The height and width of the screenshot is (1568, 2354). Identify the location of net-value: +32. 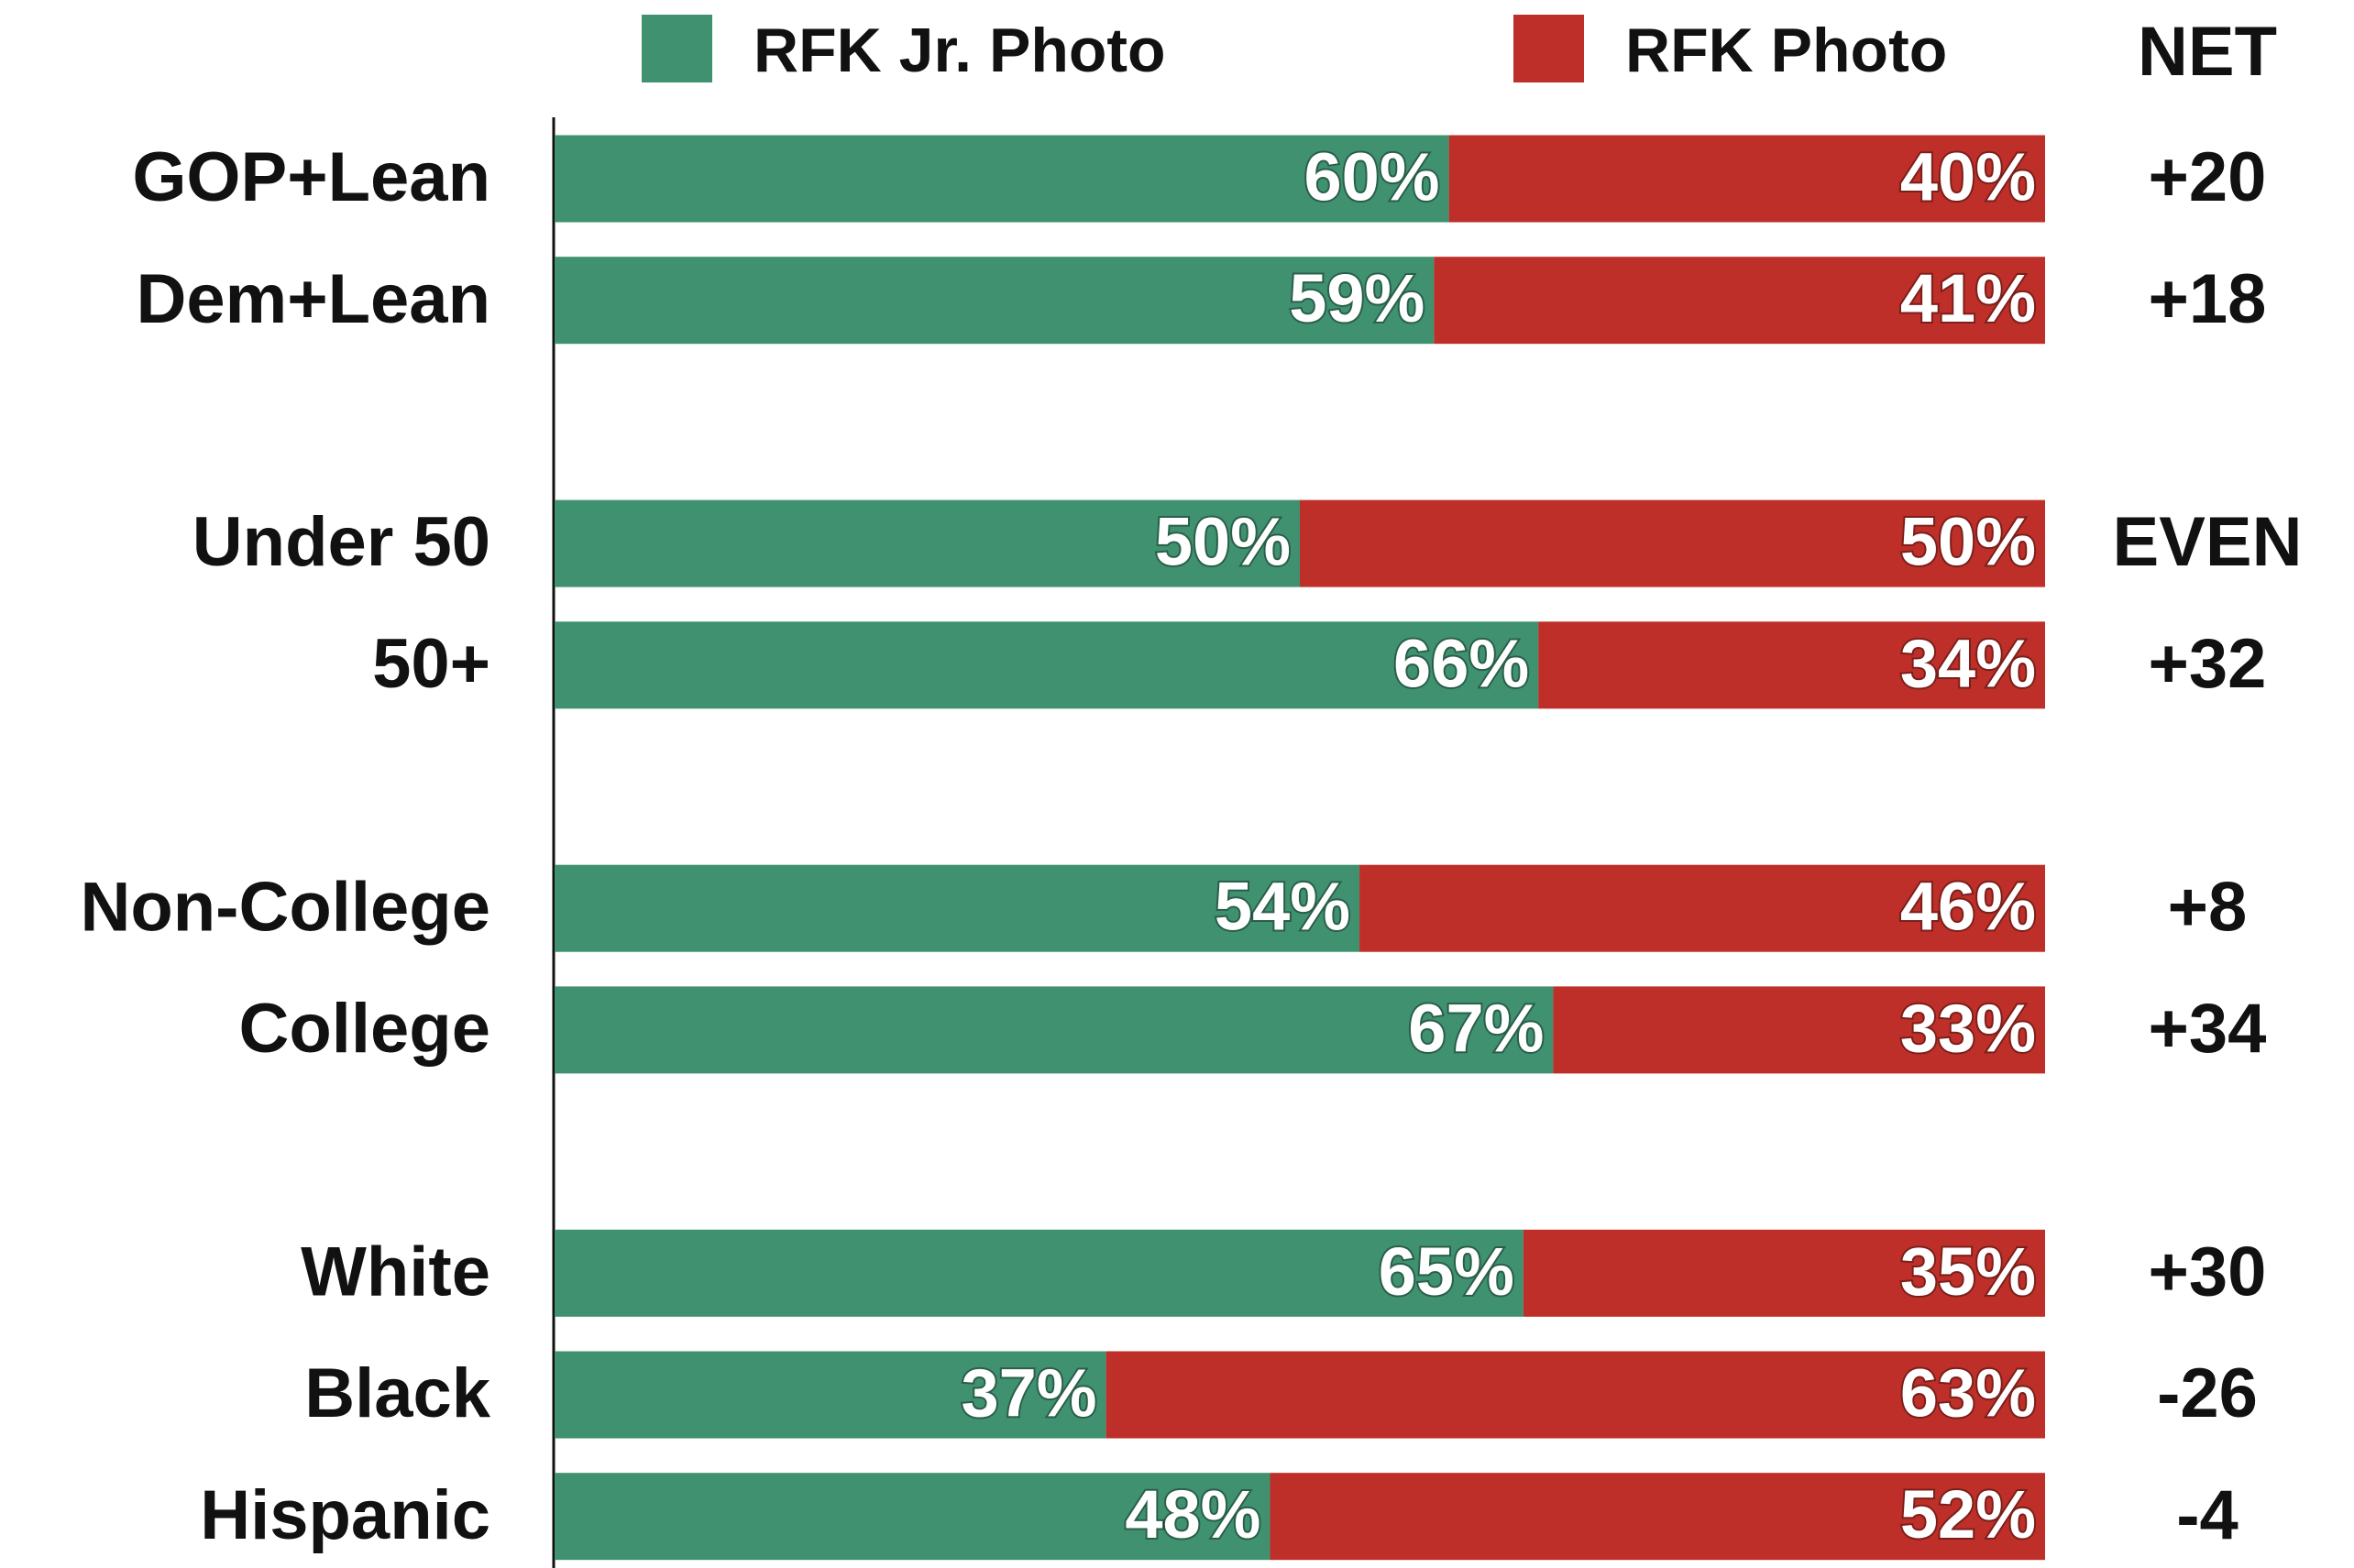
(2208, 664).